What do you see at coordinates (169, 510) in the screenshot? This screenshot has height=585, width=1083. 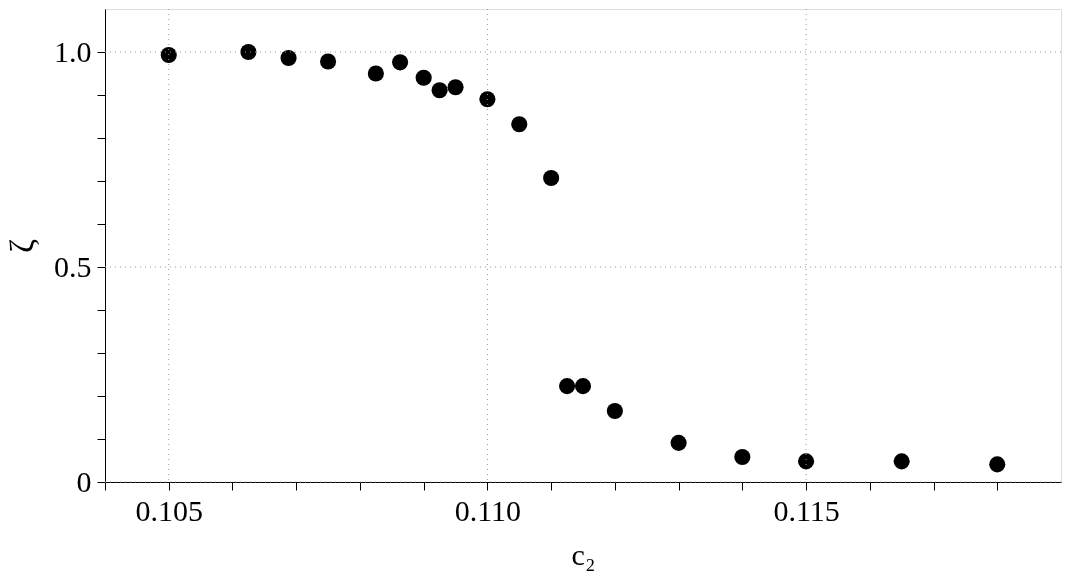 I see `x-tick-label: 0.105` at bounding box center [169, 510].